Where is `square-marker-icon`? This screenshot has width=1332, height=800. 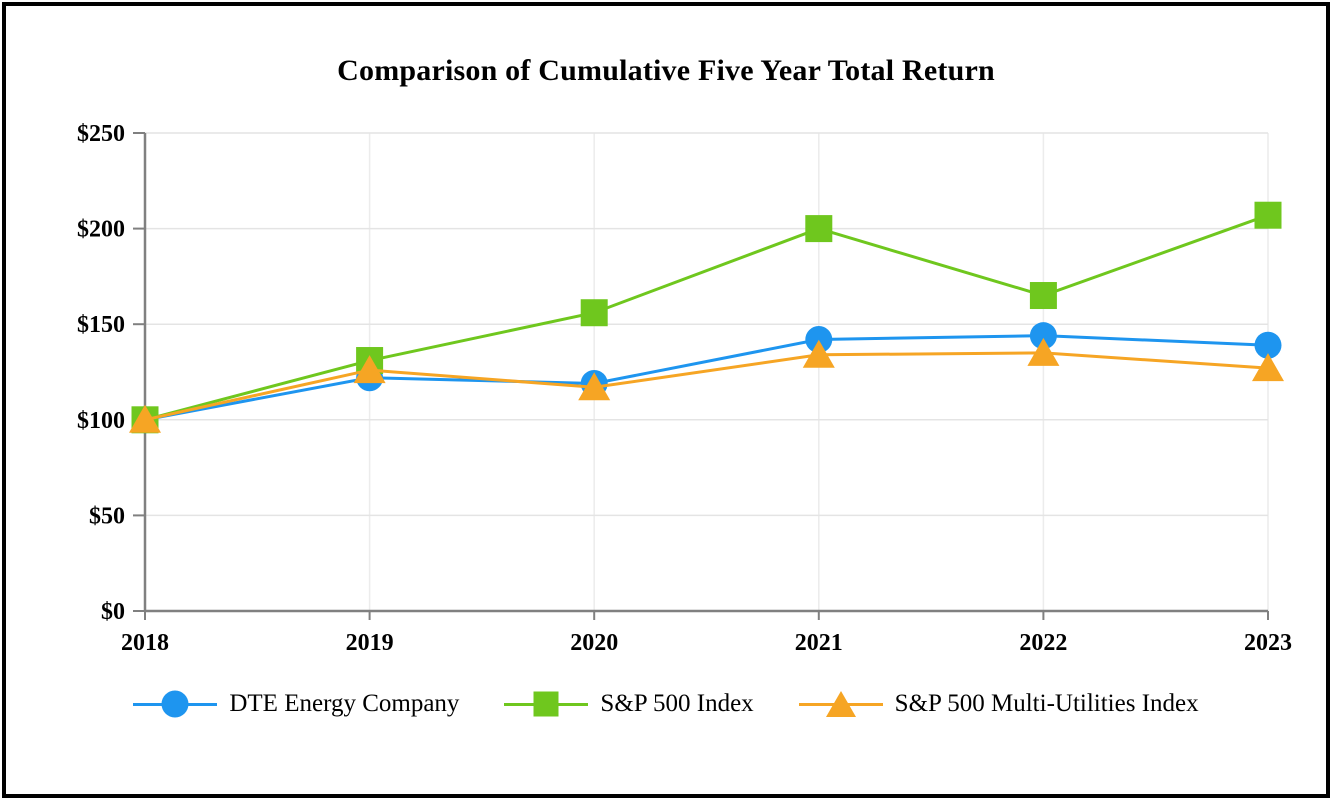 square-marker-icon is located at coordinates (546, 704).